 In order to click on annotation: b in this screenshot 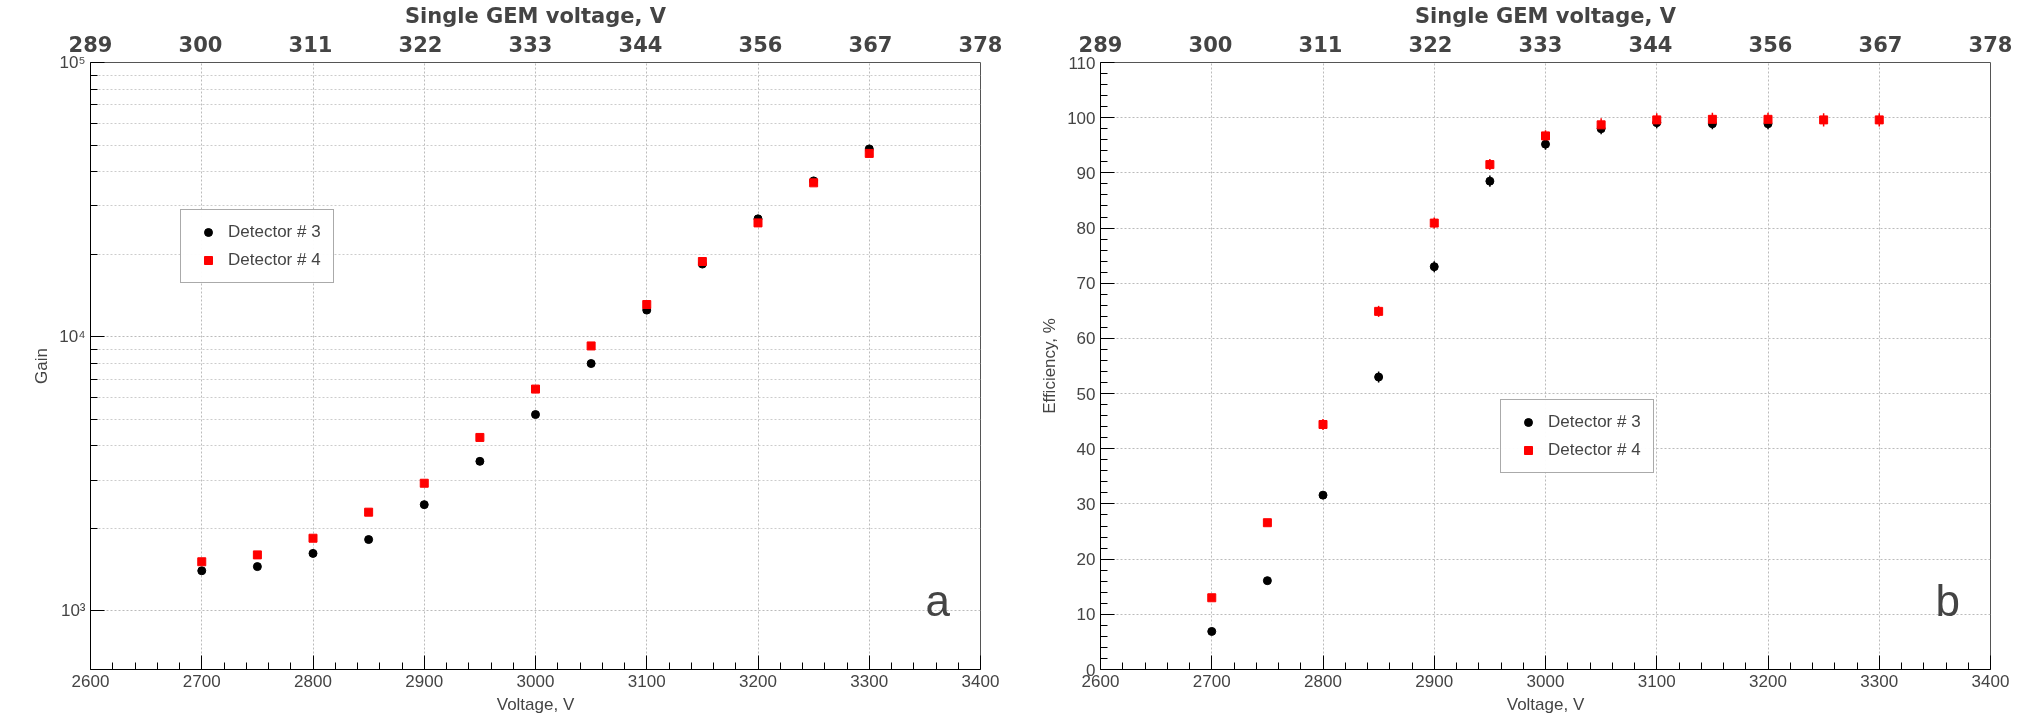, I will do `click(1947, 600)`.